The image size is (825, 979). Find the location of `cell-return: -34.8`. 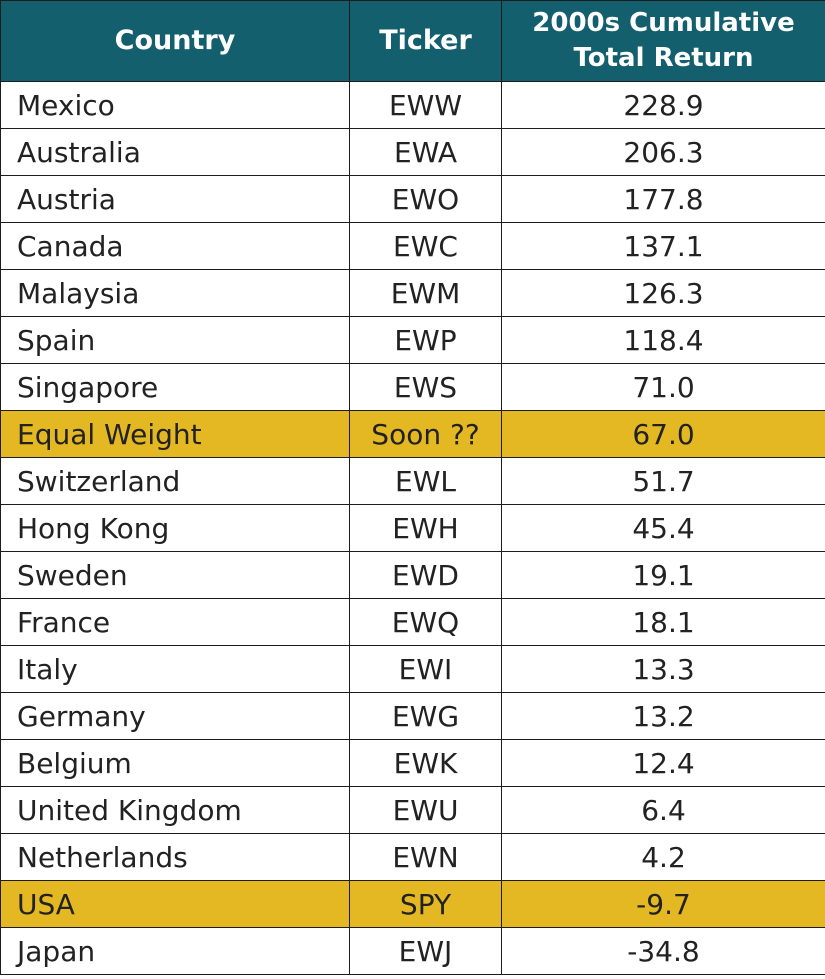

cell-return: -34.8 is located at coordinates (663, 951).